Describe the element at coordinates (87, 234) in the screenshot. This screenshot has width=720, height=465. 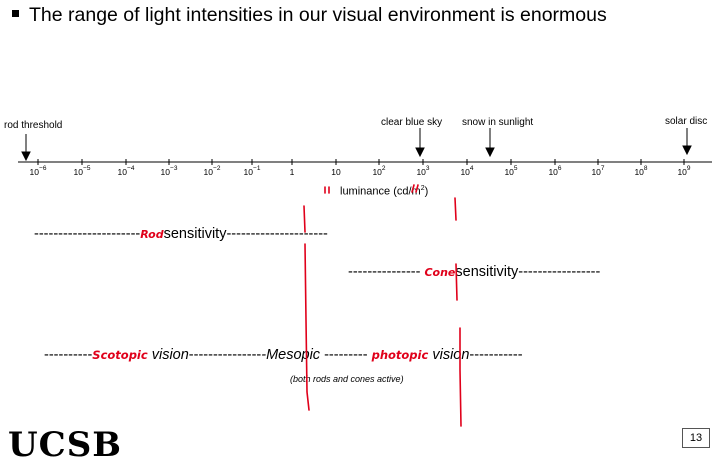
I see `dashes: ----------------------` at that location.